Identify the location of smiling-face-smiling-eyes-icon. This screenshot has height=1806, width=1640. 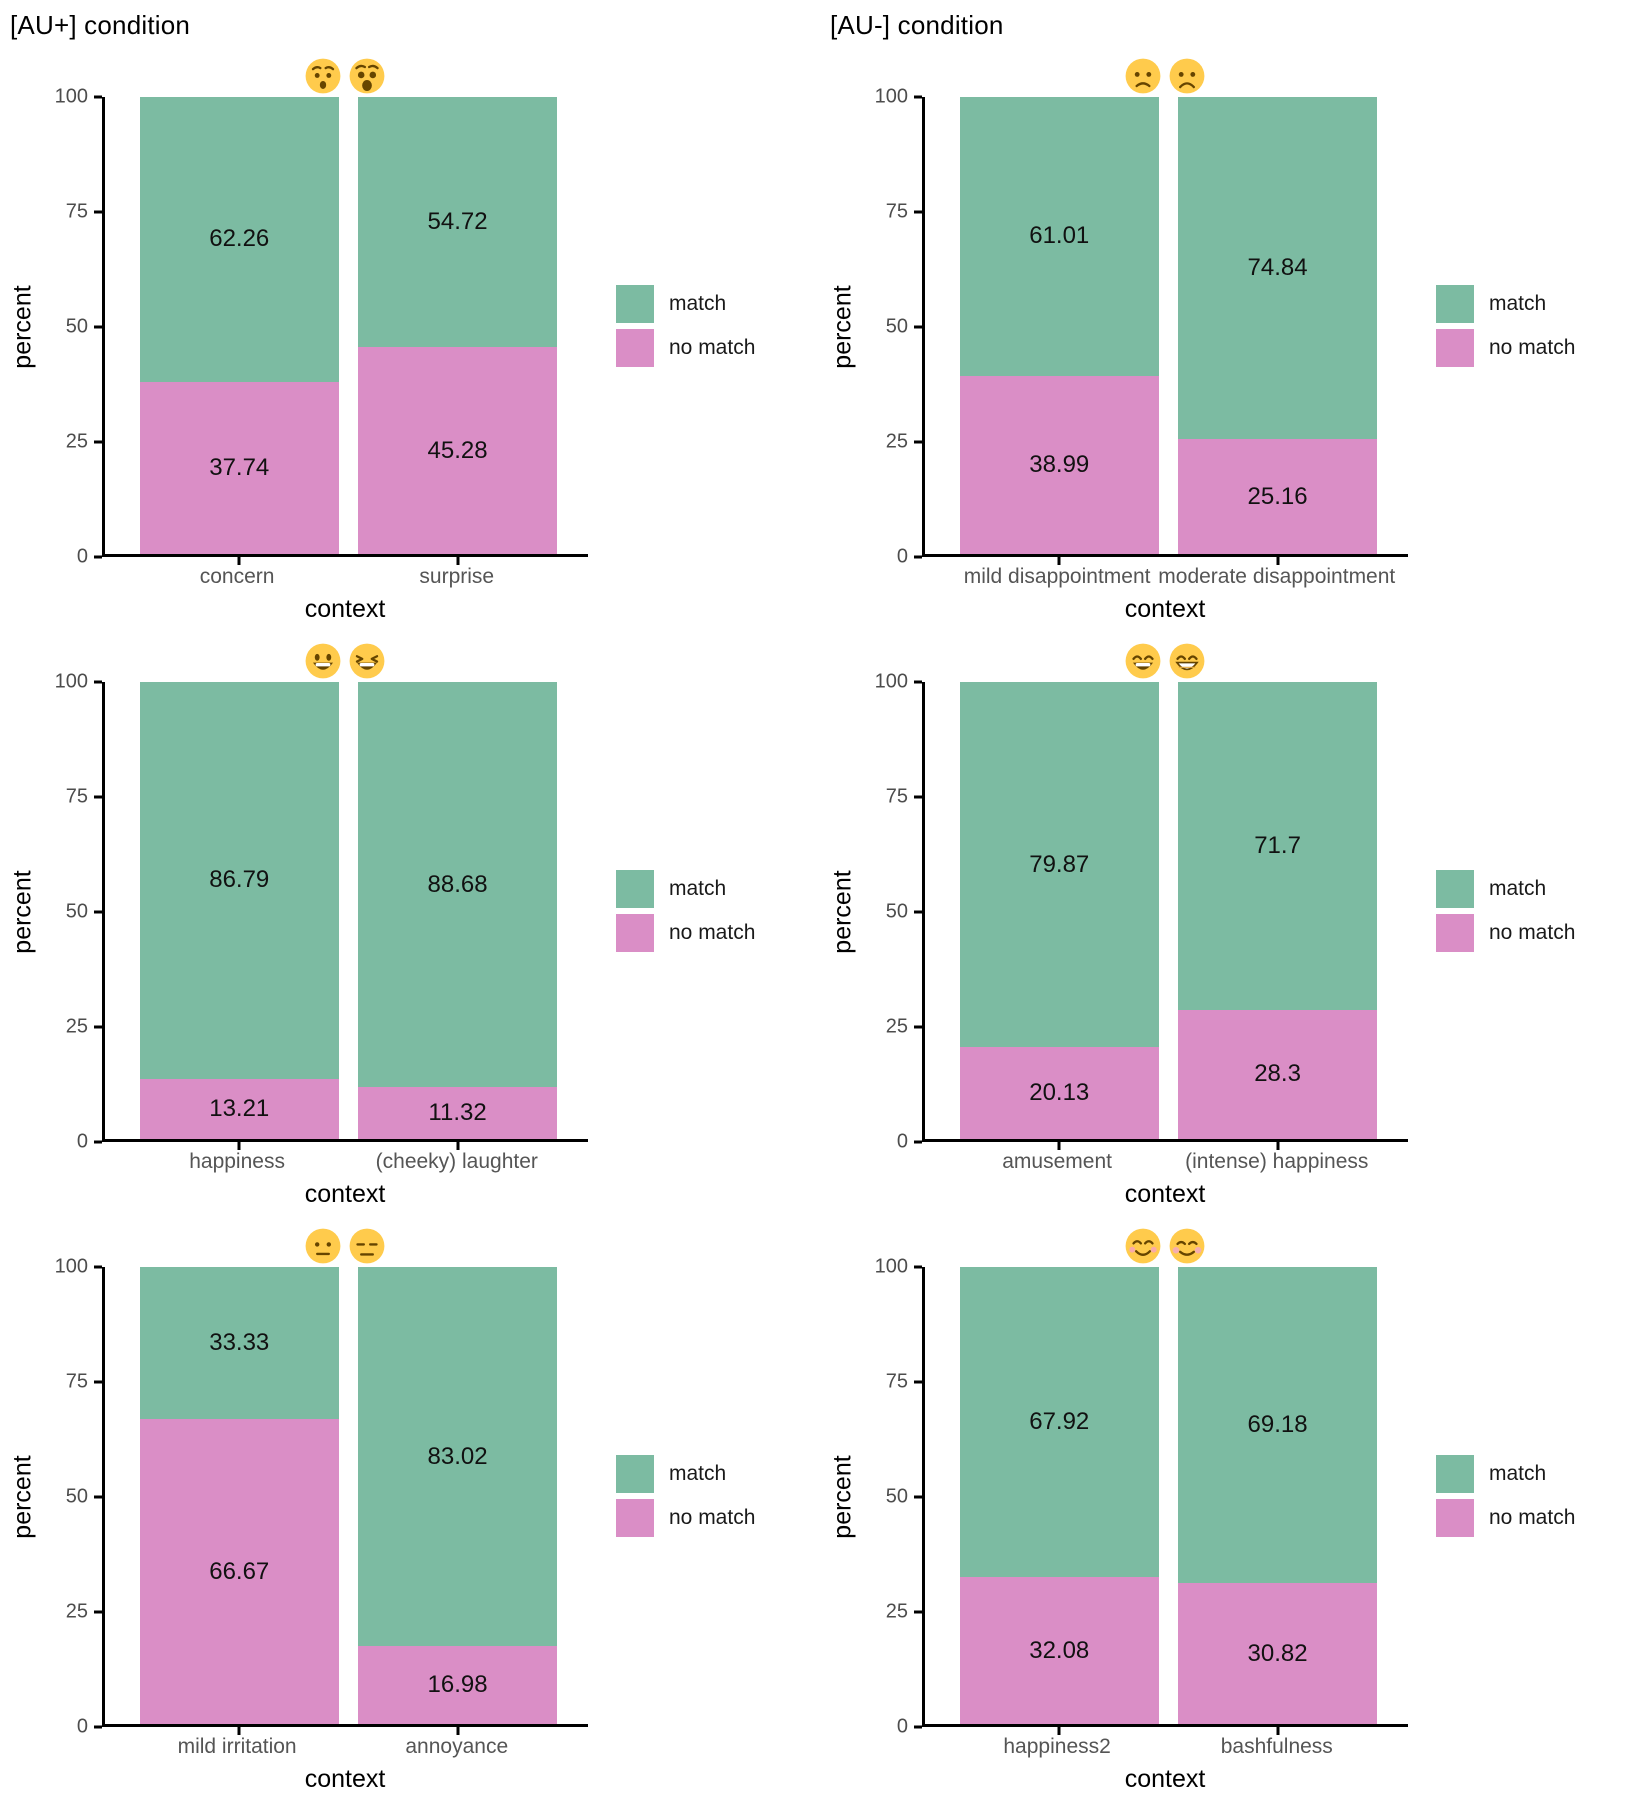
(1143, 1246).